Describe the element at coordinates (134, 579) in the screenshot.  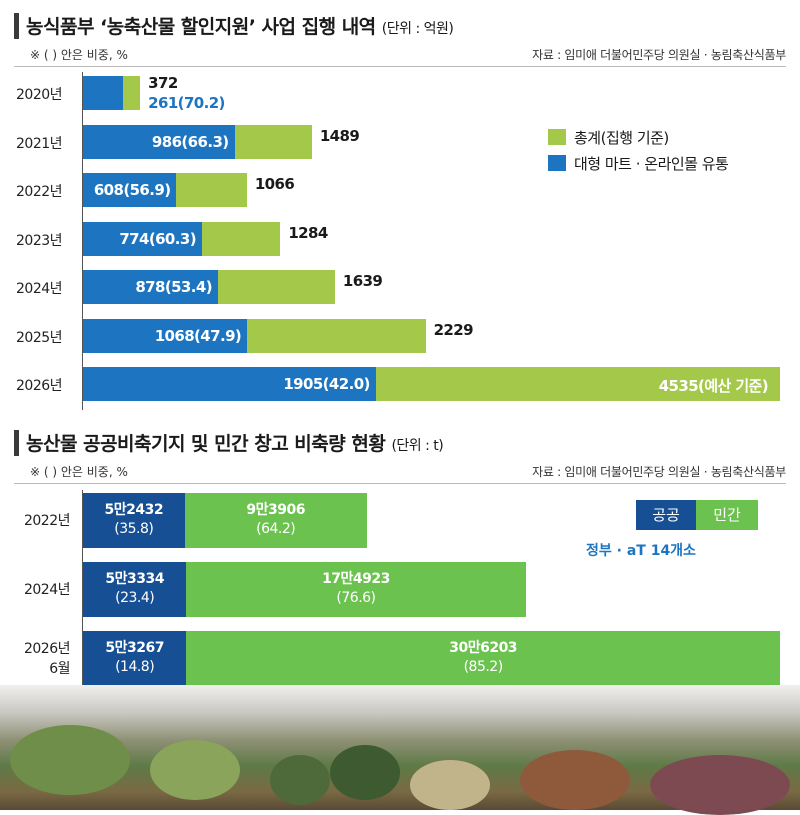
I see `value-text: 5만3334` at that location.